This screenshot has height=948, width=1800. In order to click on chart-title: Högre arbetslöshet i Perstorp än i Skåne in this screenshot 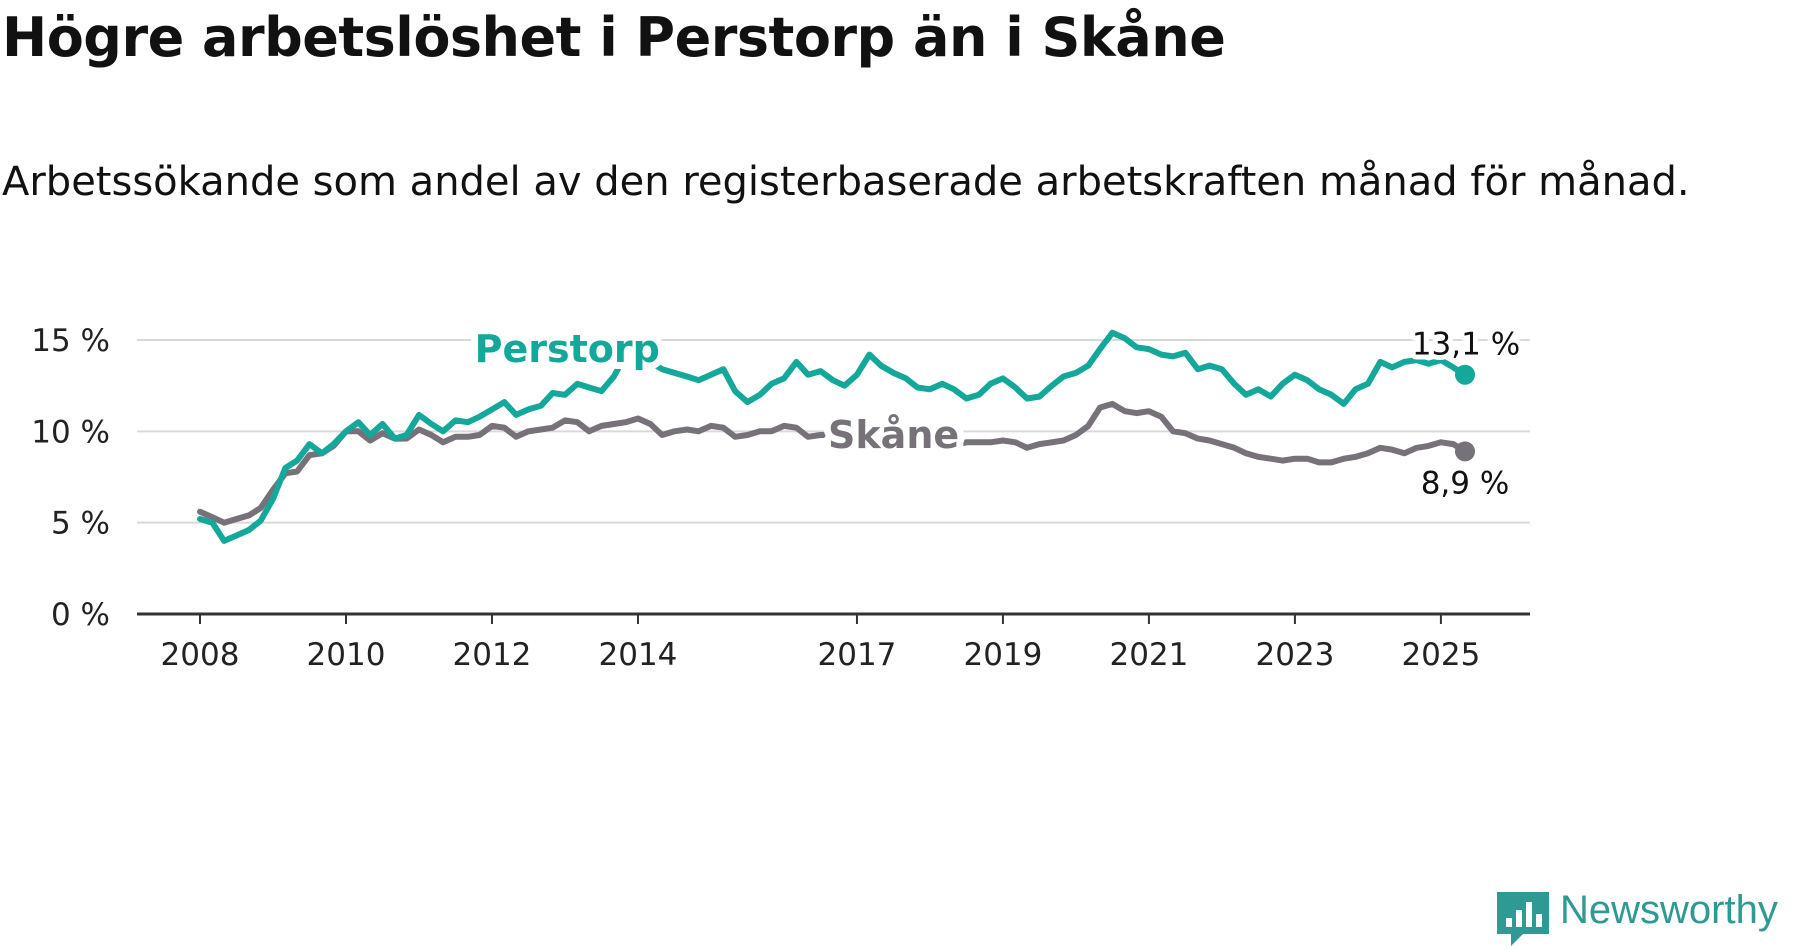, I will do `click(614, 37)`.